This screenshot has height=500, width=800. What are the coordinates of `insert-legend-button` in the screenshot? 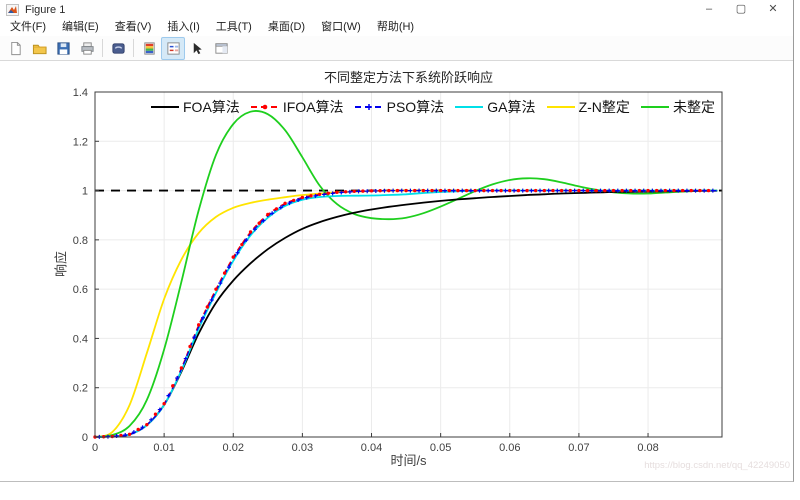 It's located at (173, 48).